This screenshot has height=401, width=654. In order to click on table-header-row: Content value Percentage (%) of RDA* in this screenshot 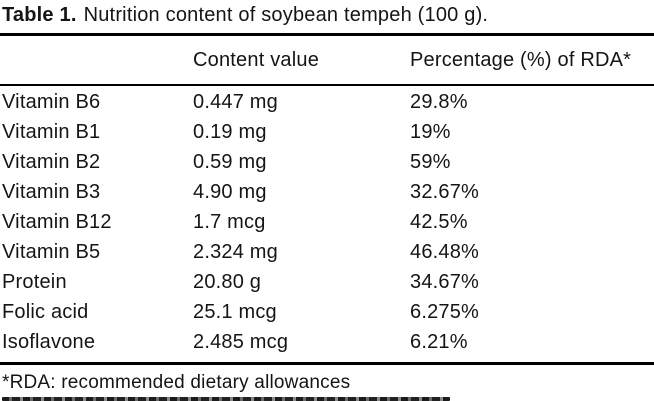, I will do `click(327, 60)`.